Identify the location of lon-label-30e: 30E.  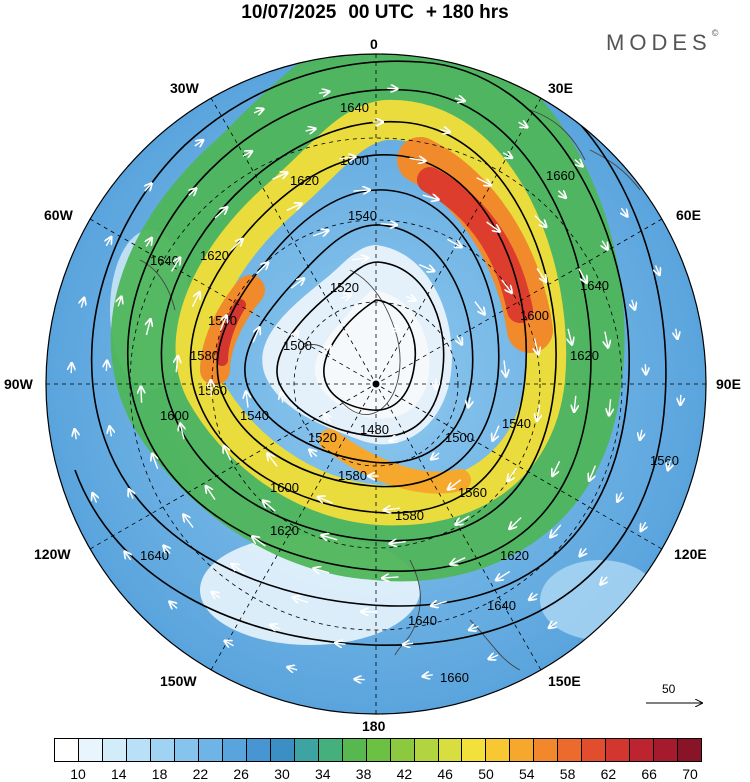
(560, 88).